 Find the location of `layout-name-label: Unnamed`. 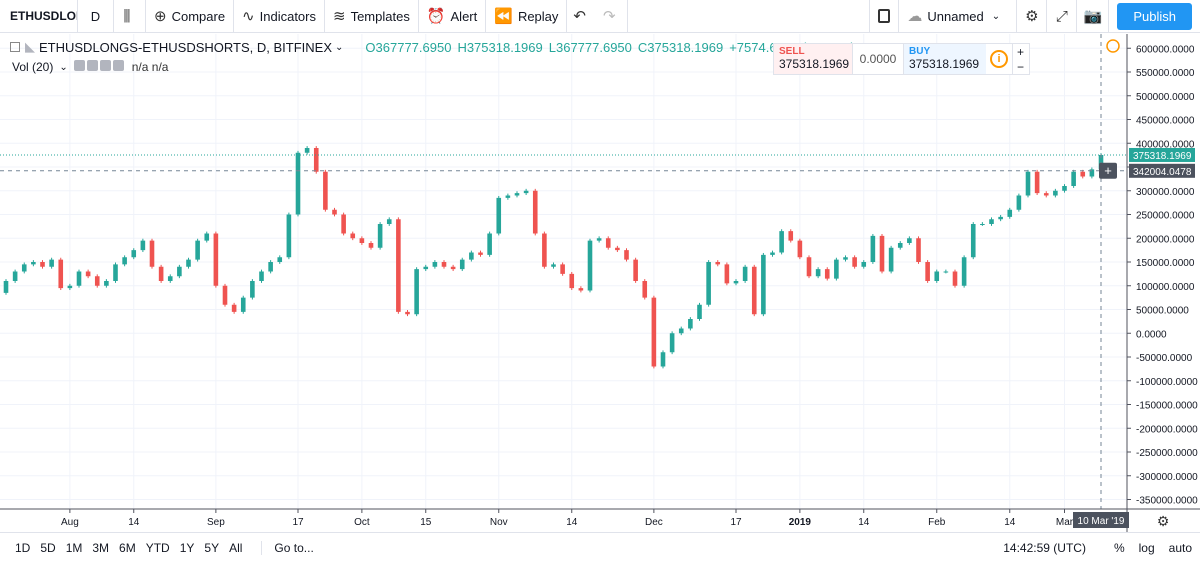

layout-name-label: Unnamed is located at coordinates (955, 16).